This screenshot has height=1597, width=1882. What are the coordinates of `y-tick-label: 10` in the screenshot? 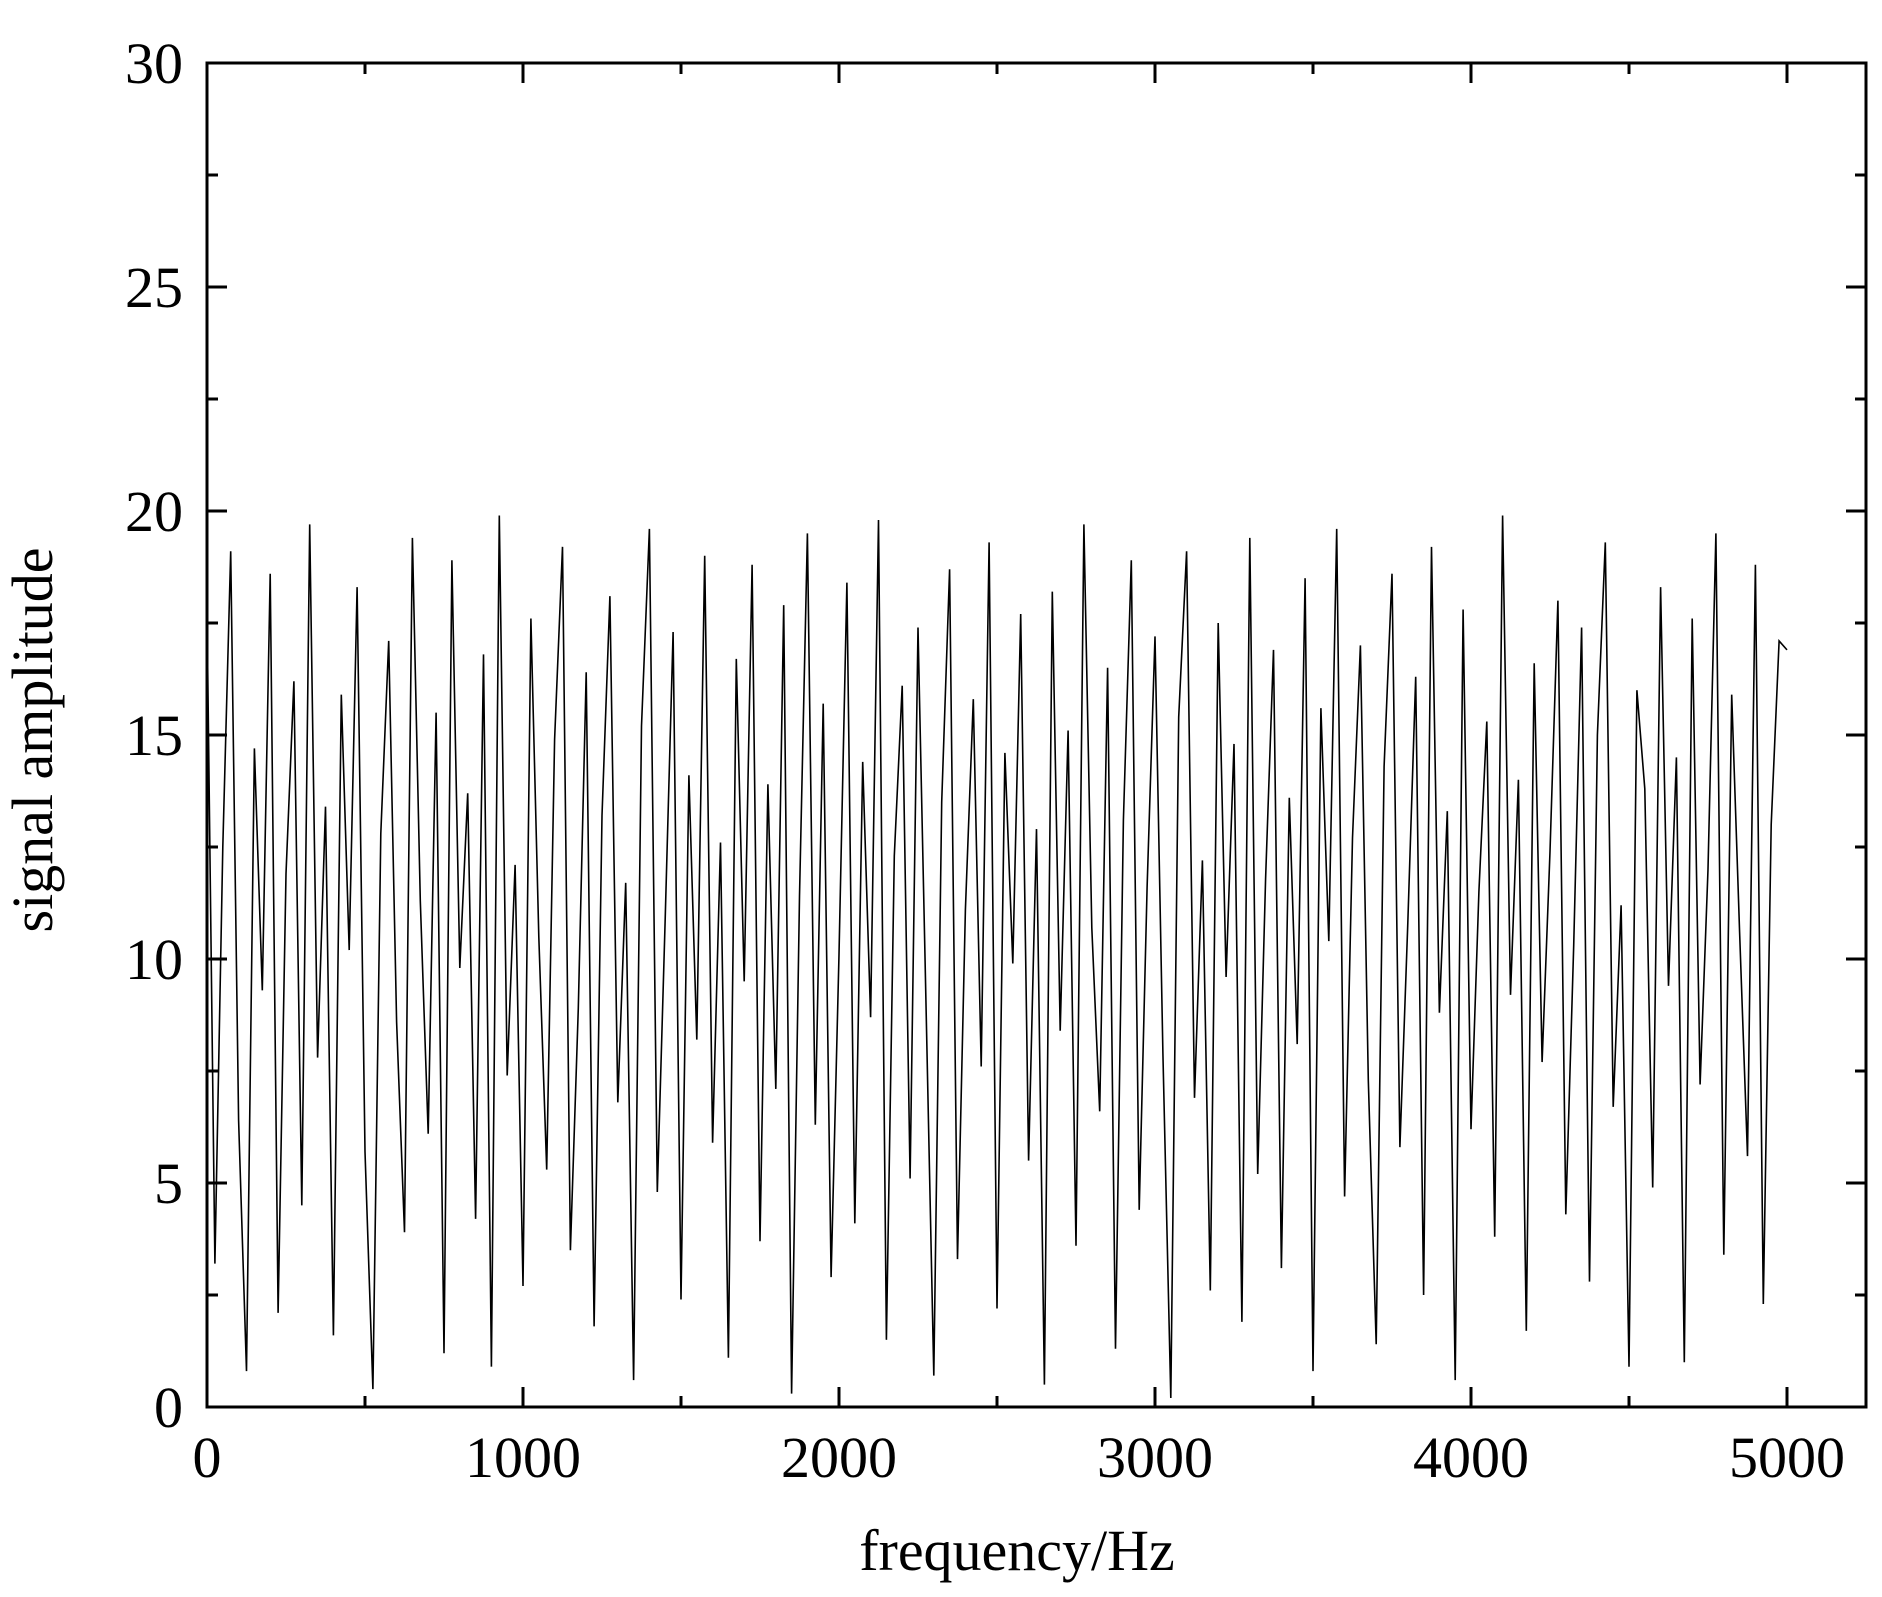 It's located at (154, 959).